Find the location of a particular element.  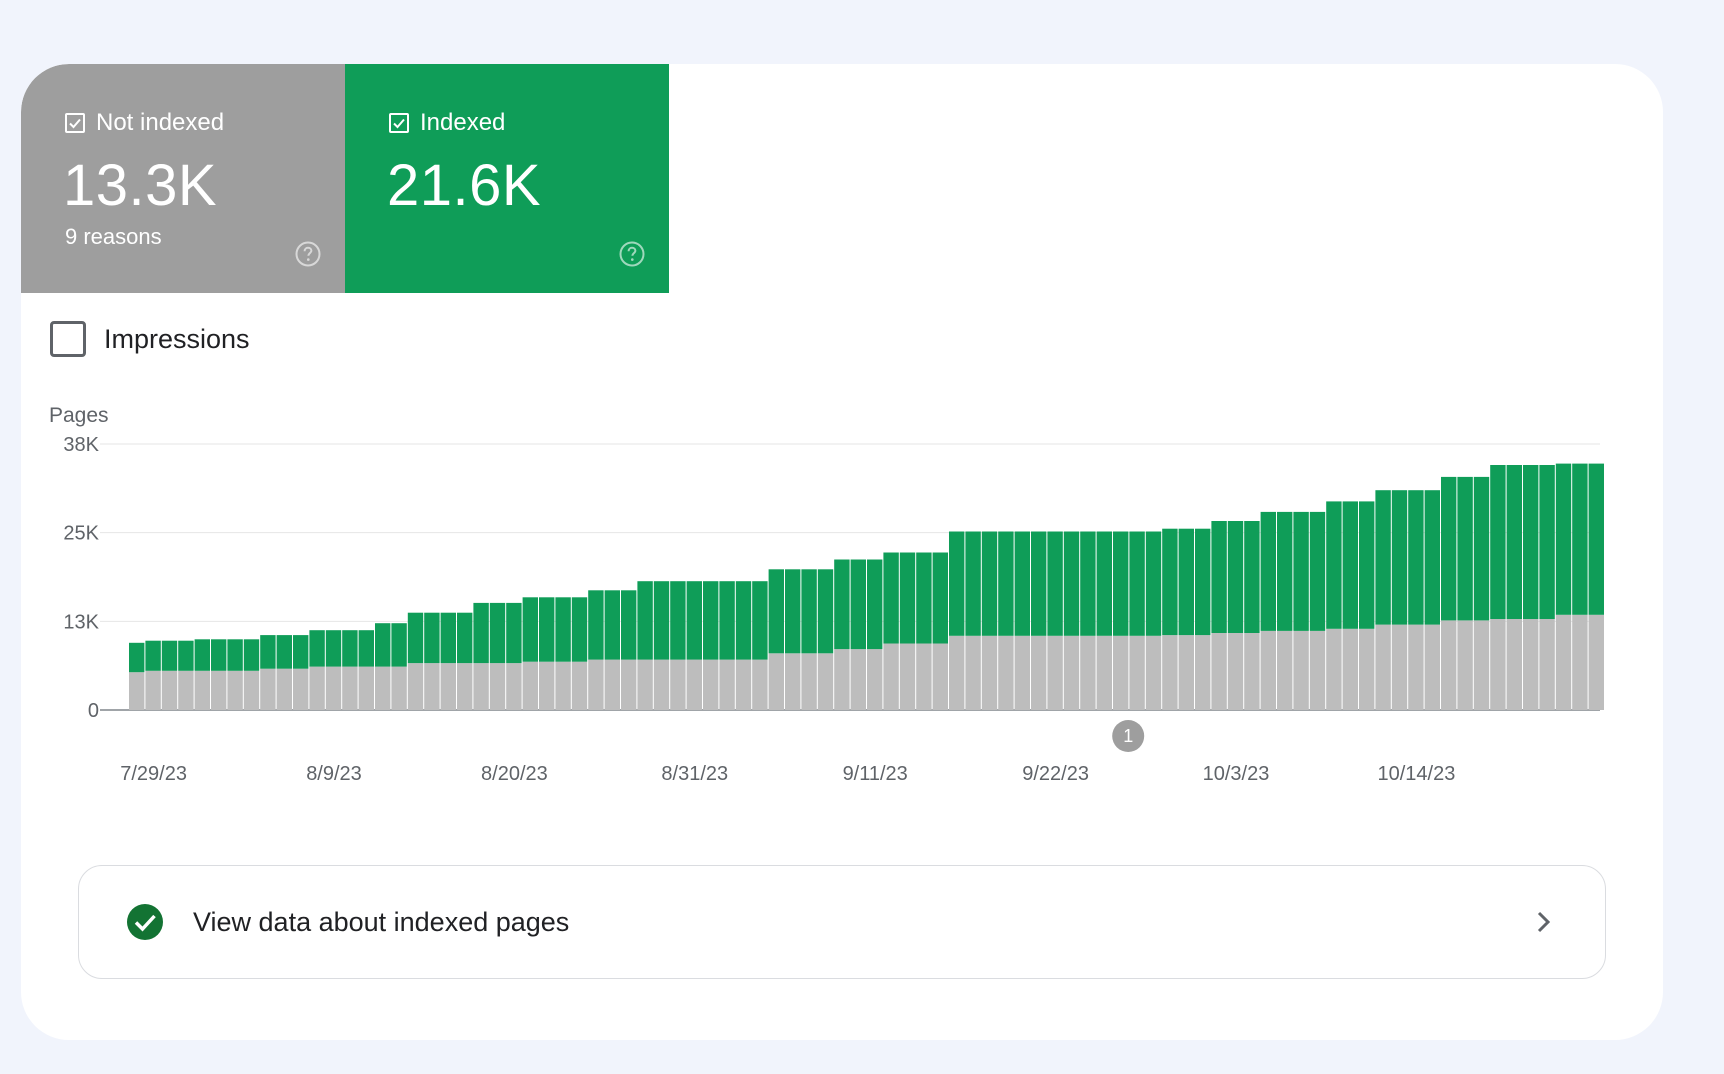

view-indexed-pages-link: View data about indexed pages is located at coordinates (842, 922).